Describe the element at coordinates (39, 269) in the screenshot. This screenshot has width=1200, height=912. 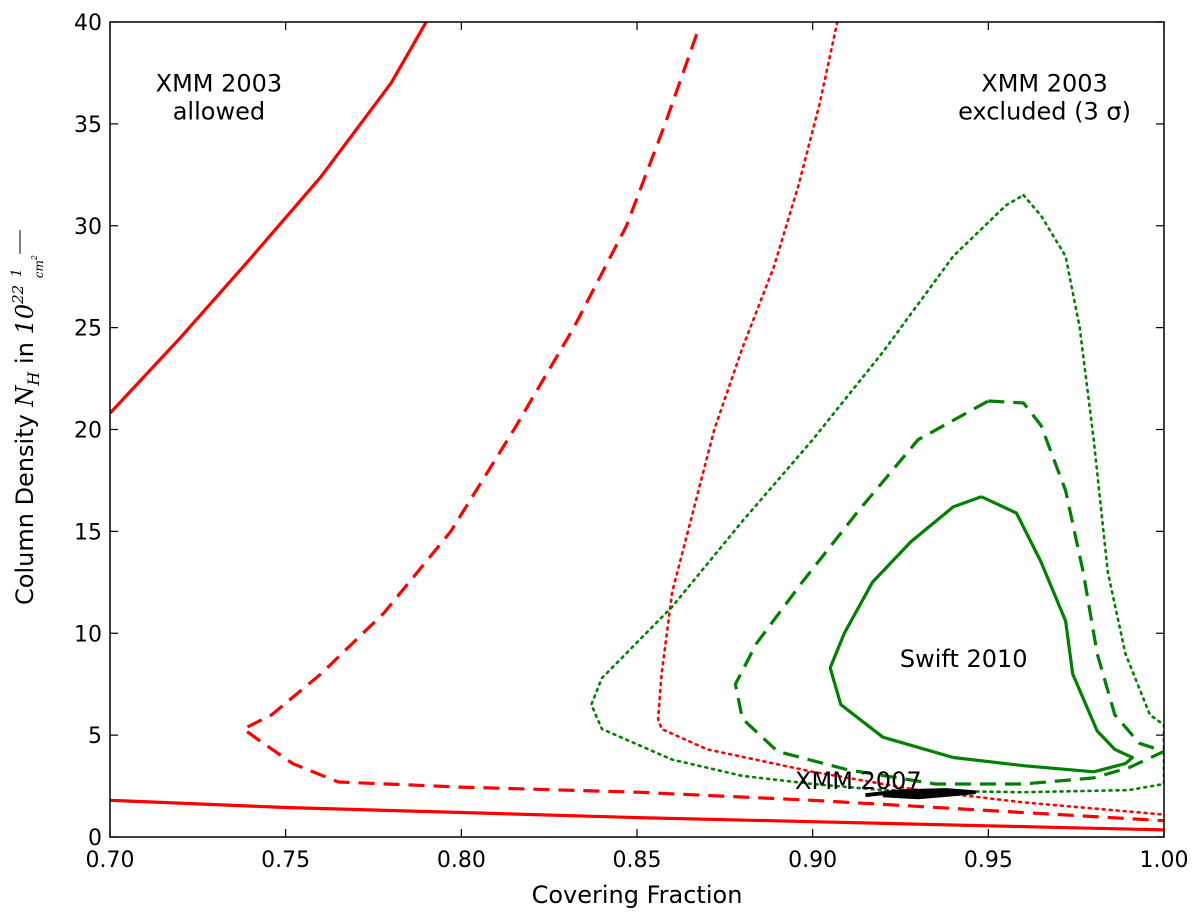
I see `y-axis-label-fraction-denominator: cm` at that location.